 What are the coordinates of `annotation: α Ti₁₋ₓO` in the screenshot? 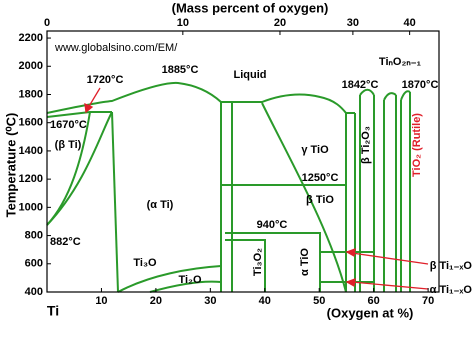 It's located at (451, 290).